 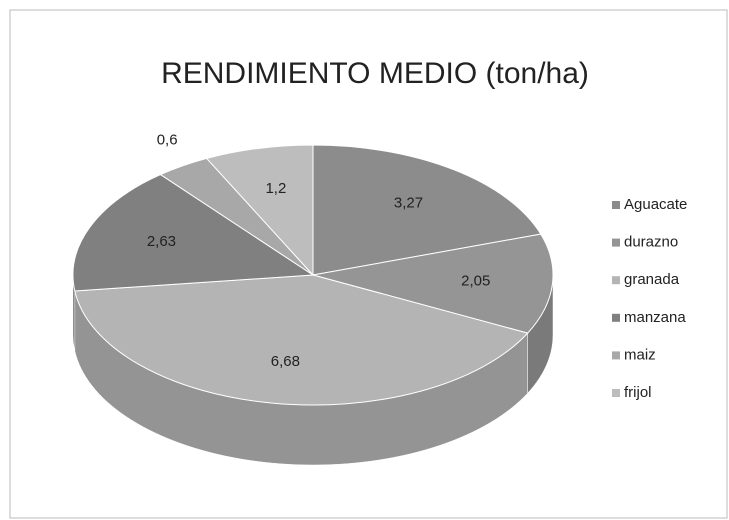 I want to click on legend-label: frijol, so click(x=638, y=392).